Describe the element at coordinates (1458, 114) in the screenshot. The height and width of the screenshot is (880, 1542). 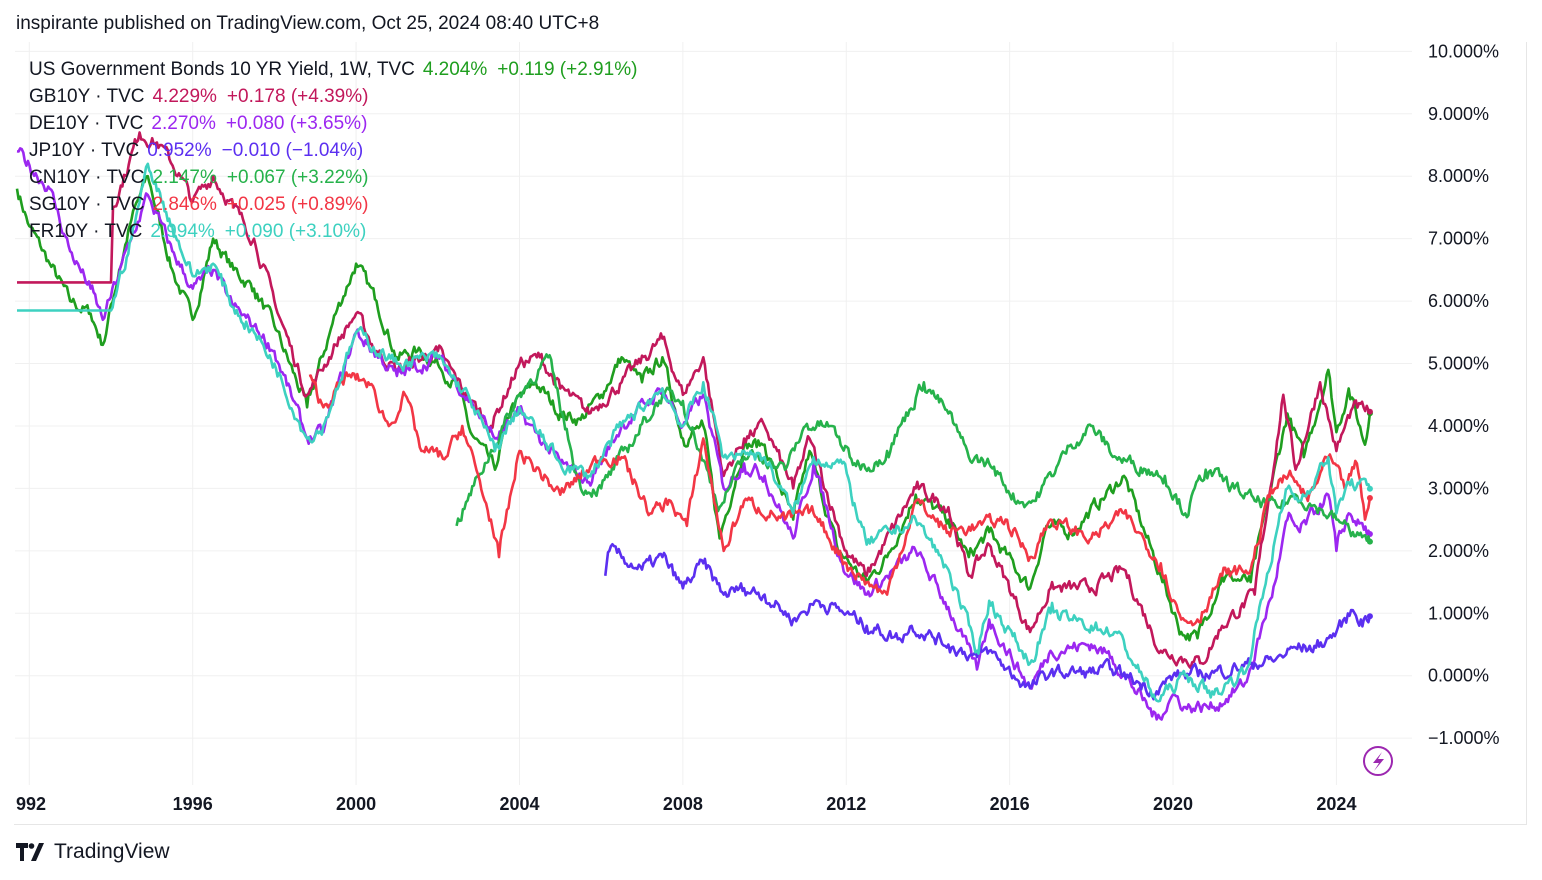
I see `y-tick-label: 9.000%` at that location.